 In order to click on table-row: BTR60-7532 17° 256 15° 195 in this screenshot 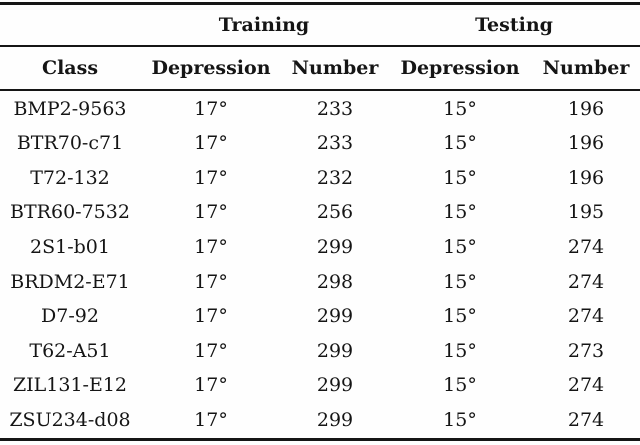, I will do `click(320, 212)`.